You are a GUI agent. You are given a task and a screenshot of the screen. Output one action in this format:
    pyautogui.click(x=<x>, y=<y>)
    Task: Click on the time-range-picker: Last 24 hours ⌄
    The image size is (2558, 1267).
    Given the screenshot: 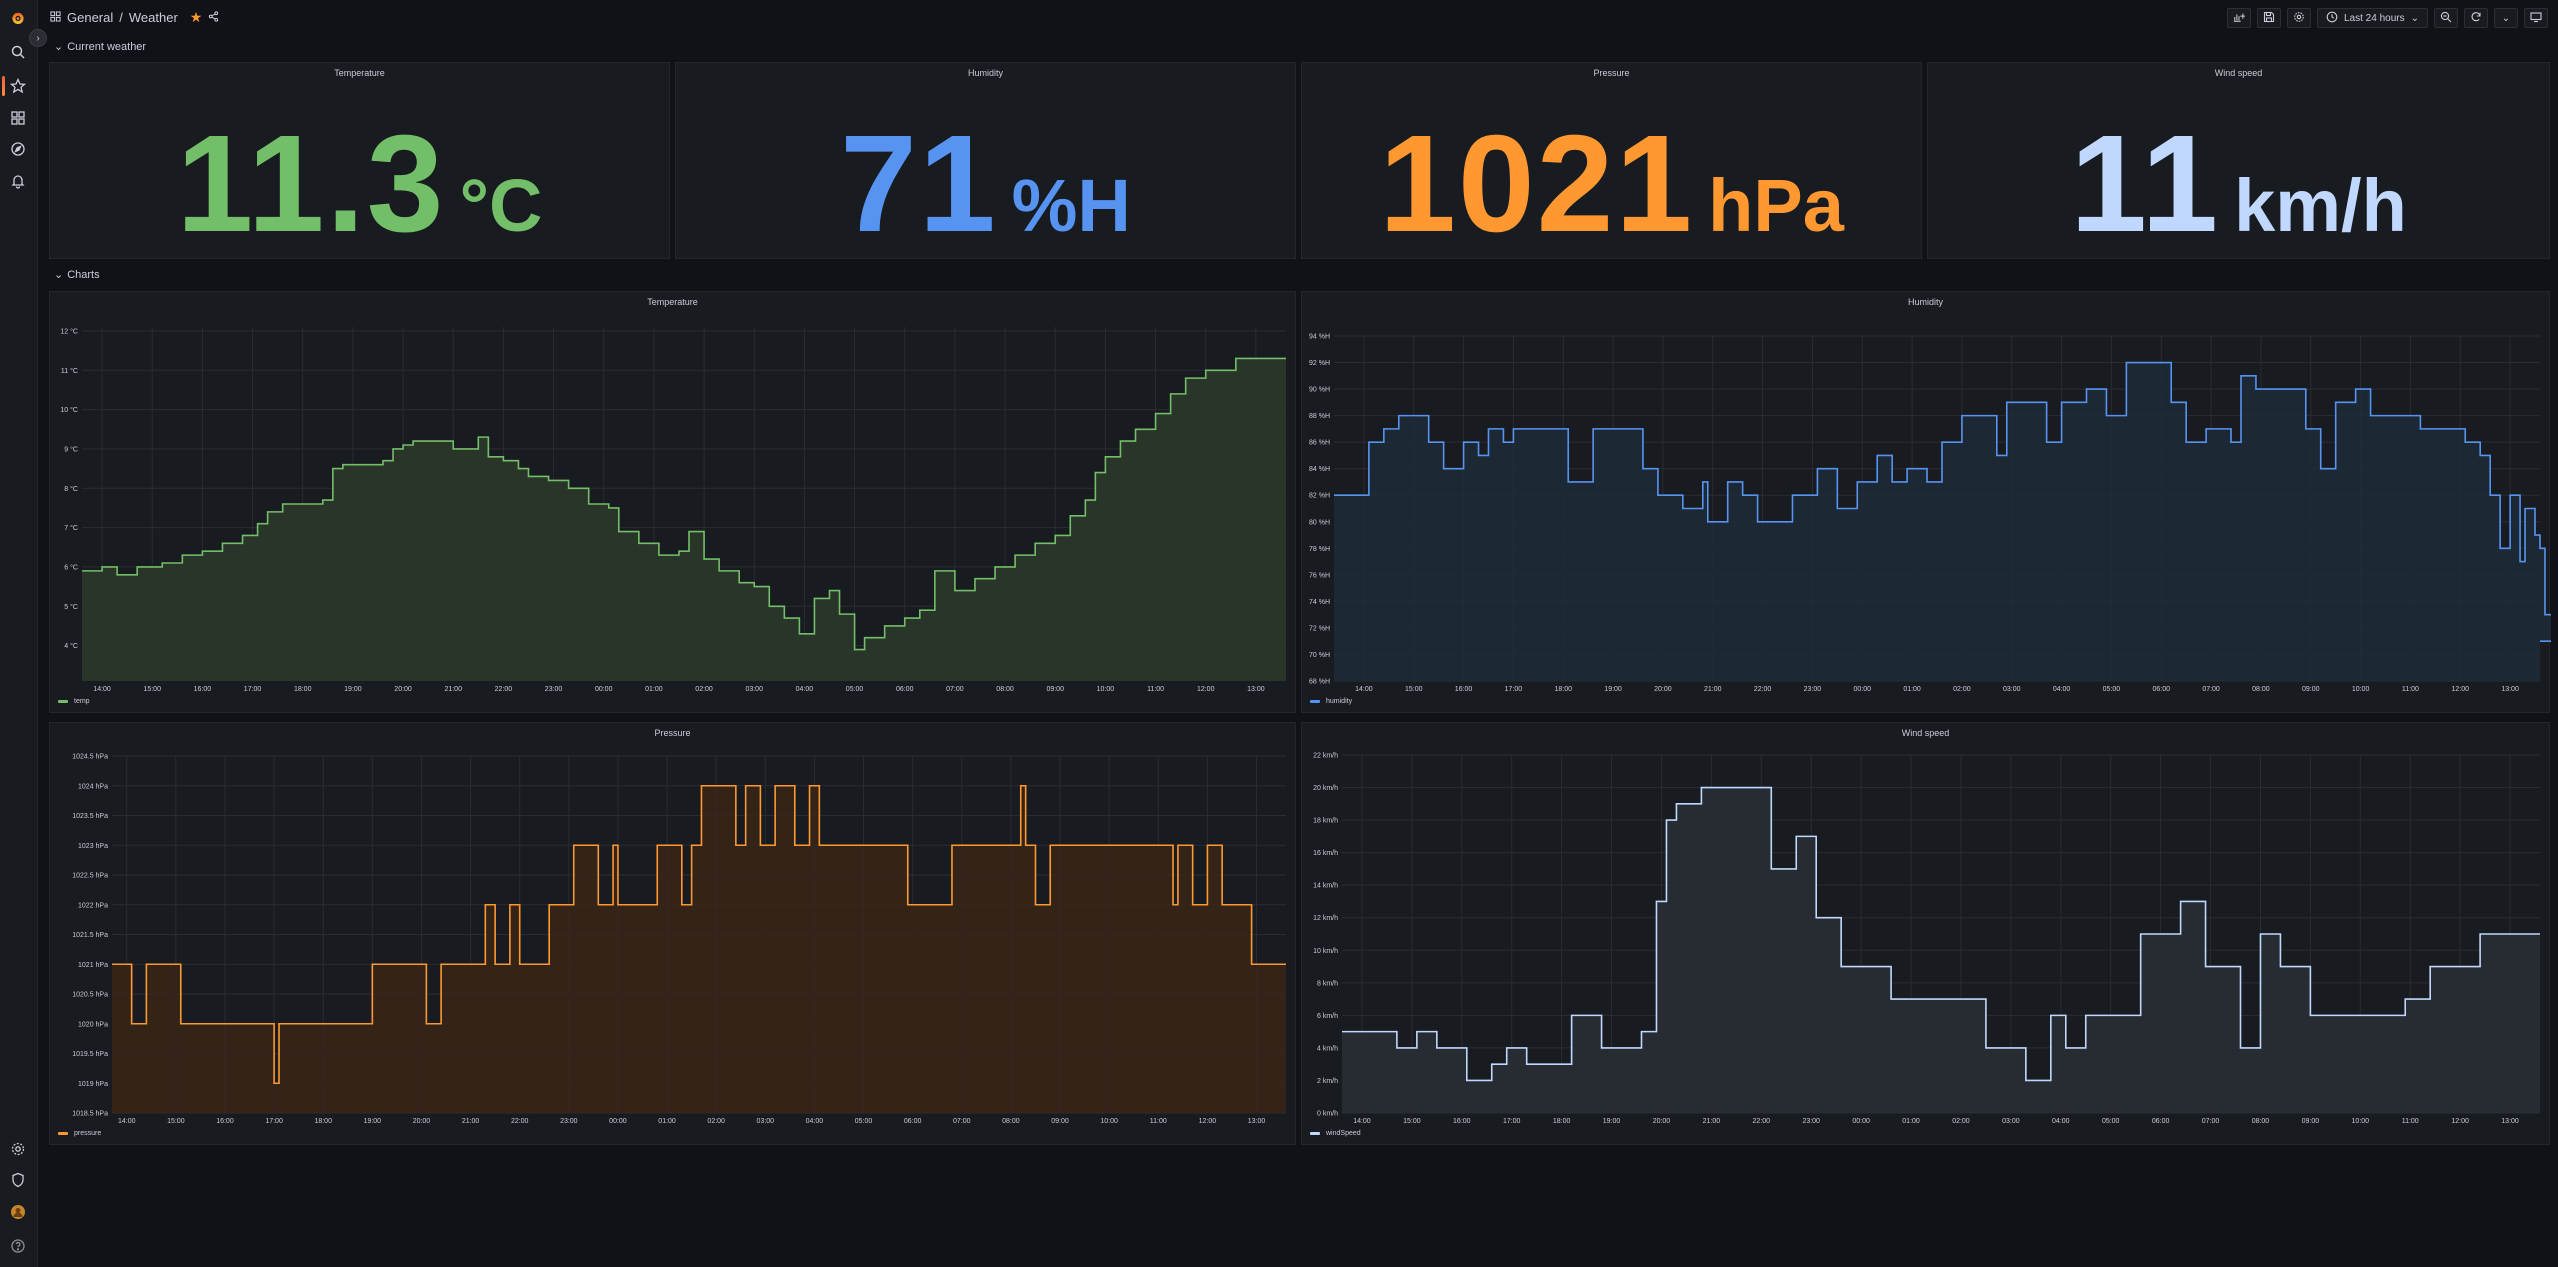 What is the action you would take?
    pyautogui.click(x=2372, y=18)
    